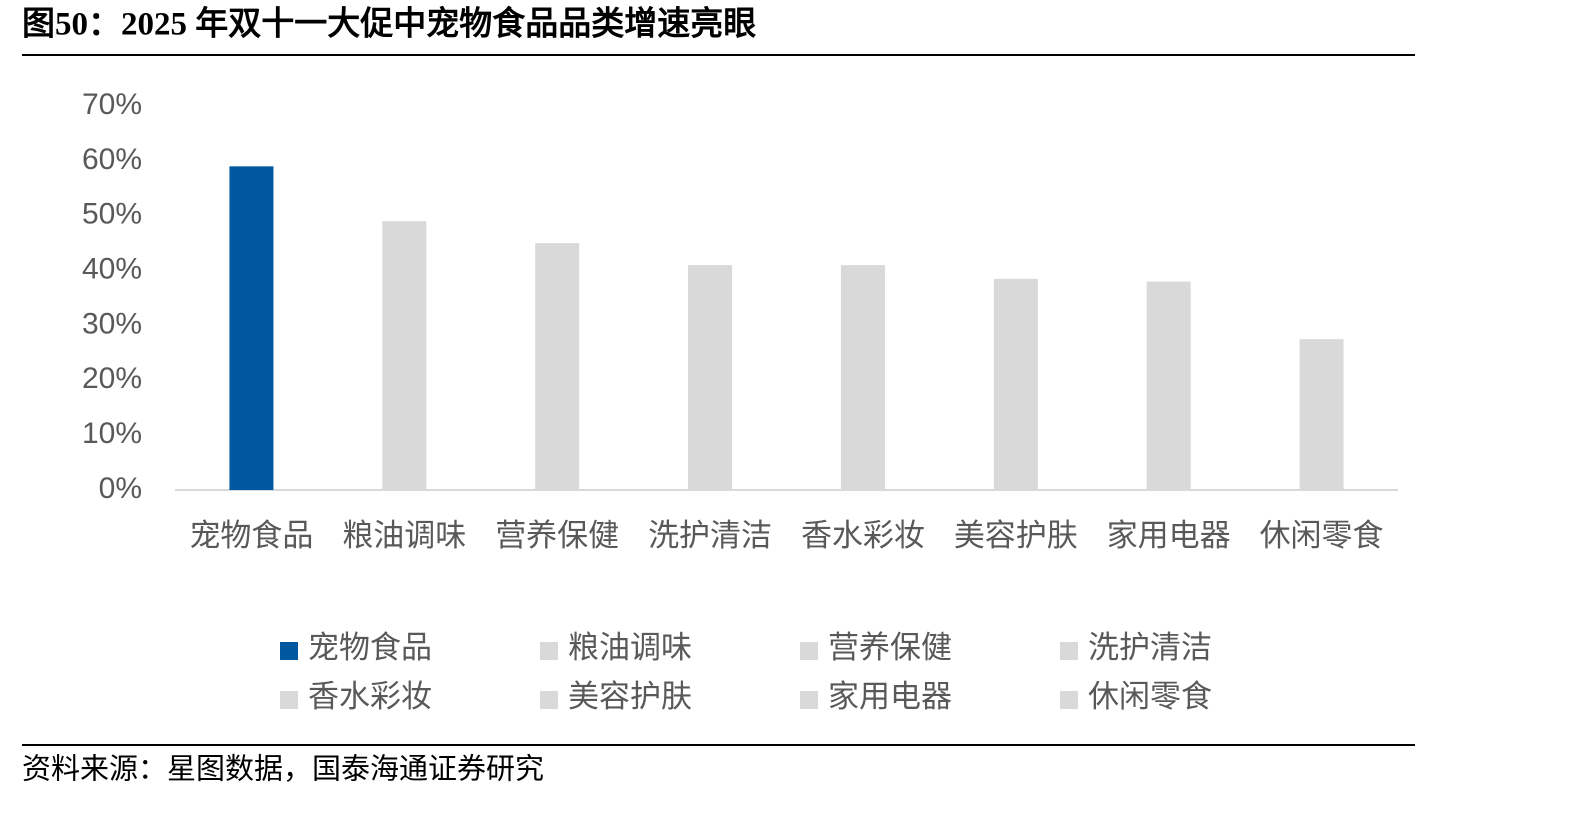 Image resolution: width=1594 pixels, height=816 pixels. I want to click on y-tick-label: 70%, so click(112, 104).